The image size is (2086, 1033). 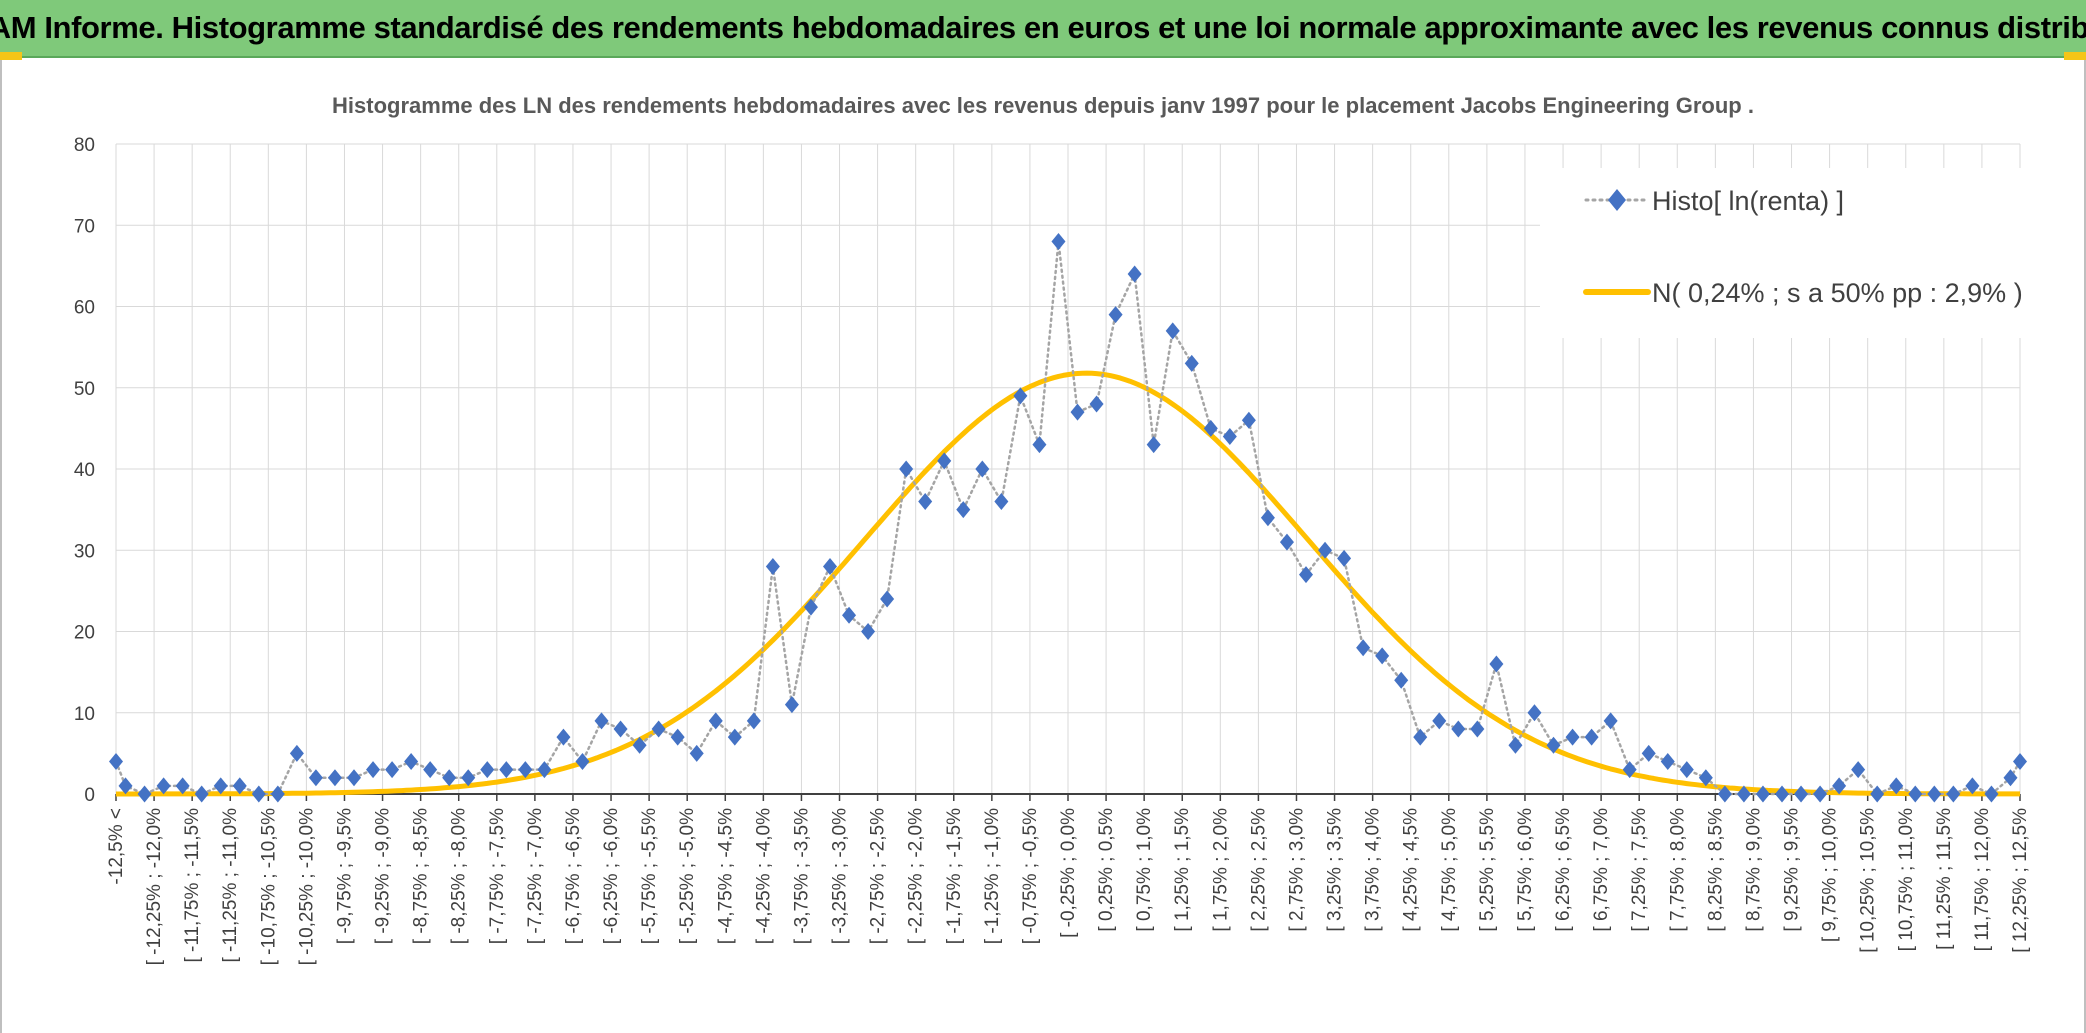 I want to click on y-tick-label: 60, so click(x=84, y=308).